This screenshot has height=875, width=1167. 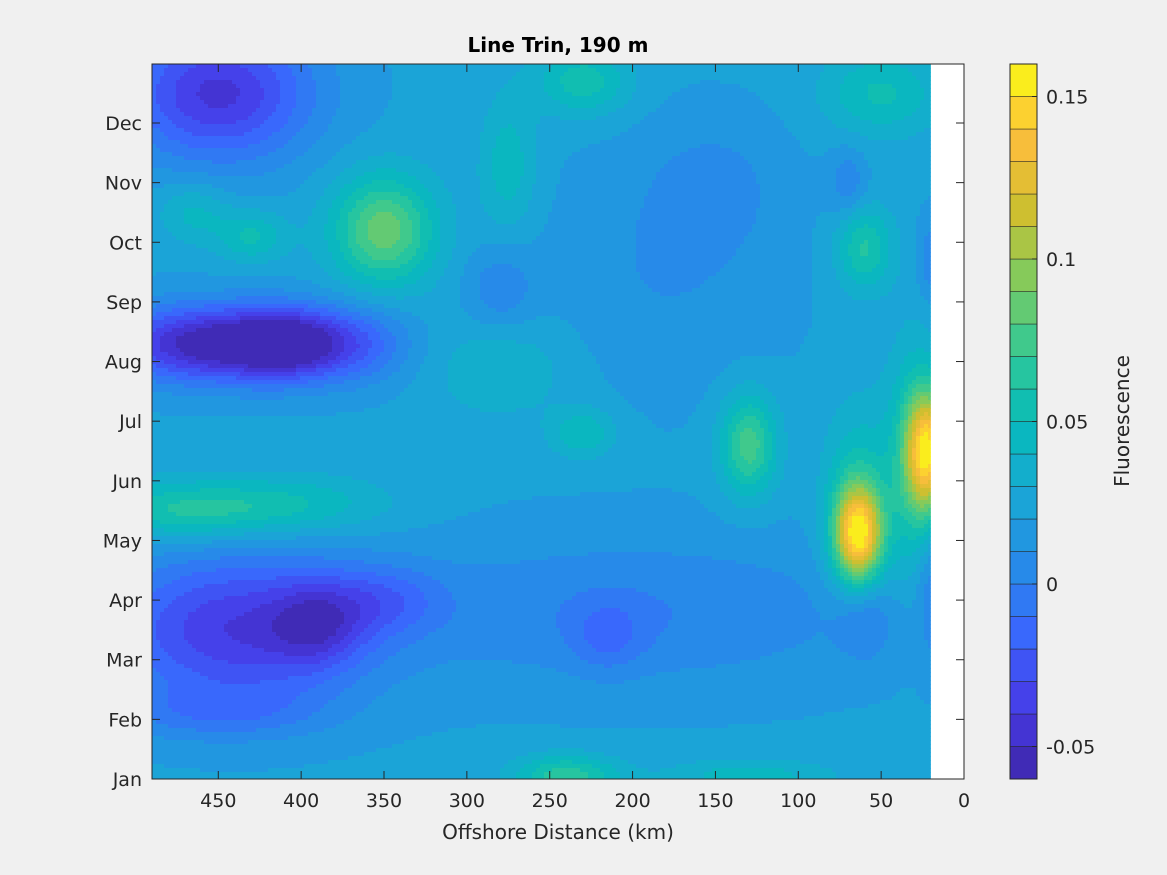 What do you see at coordinates (1023, 210) in the screenshot?
I see `colorbar-band` at bounding box center [1023, 210].